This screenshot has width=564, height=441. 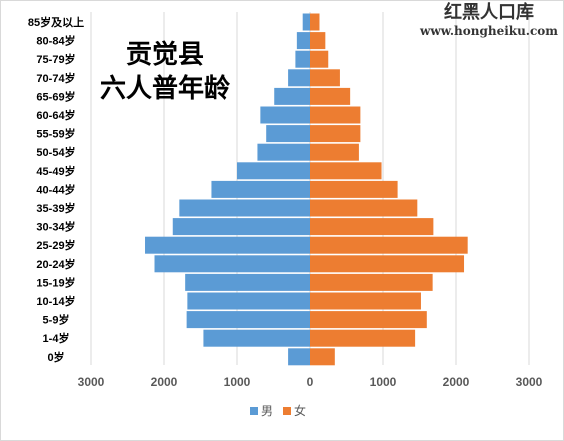 I want to click on legend-label-male: 男, so click(x=267, y=411).